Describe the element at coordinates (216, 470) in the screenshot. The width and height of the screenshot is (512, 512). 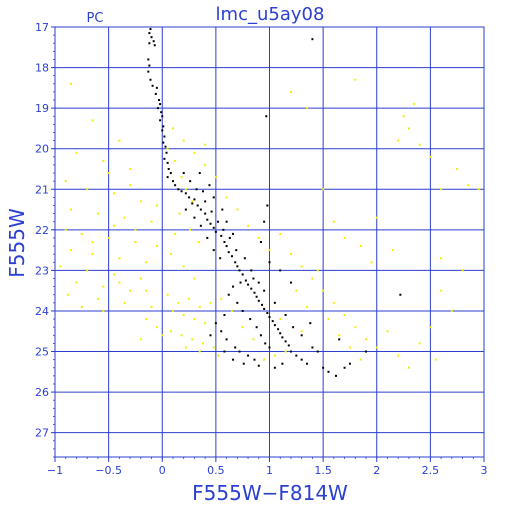
I see `x-tick-label: 0.5` at that location.